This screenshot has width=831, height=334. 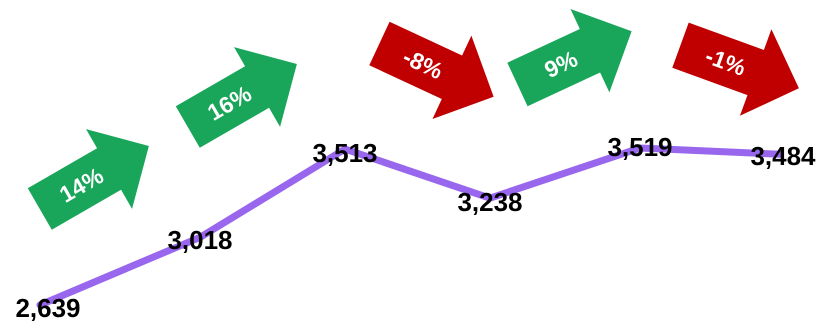 I want to click on down-arrow-icon: -8%, so click(x=431, y=70).